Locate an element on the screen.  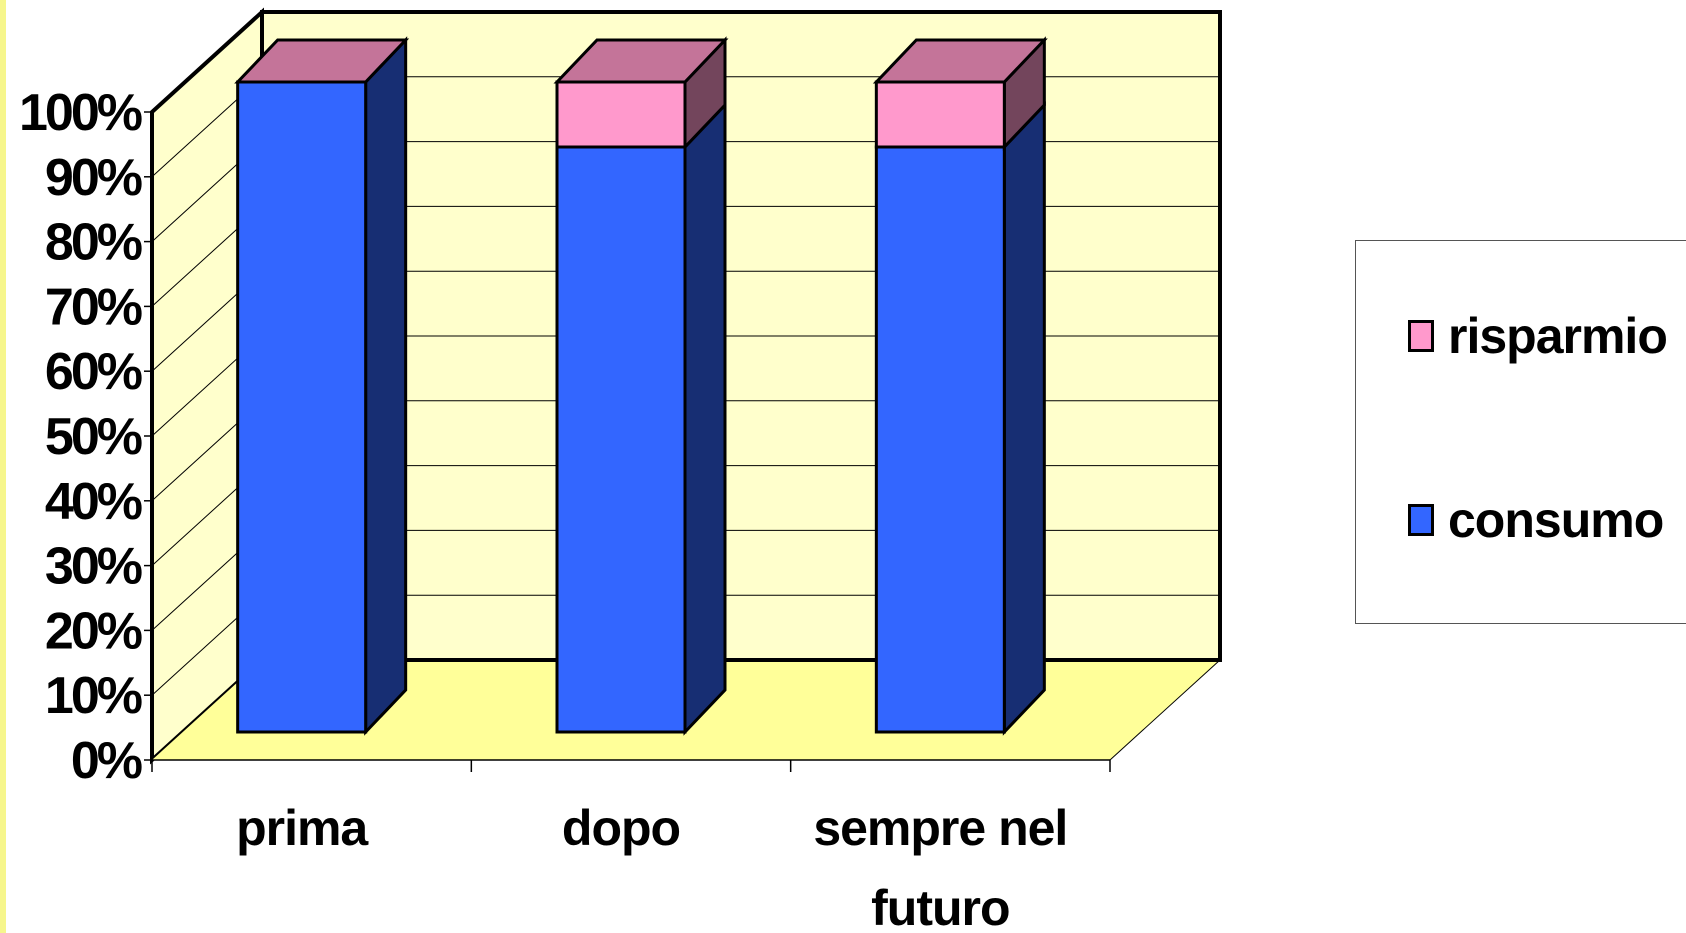
slide-accent-strip is located at coordinates (3, 466).